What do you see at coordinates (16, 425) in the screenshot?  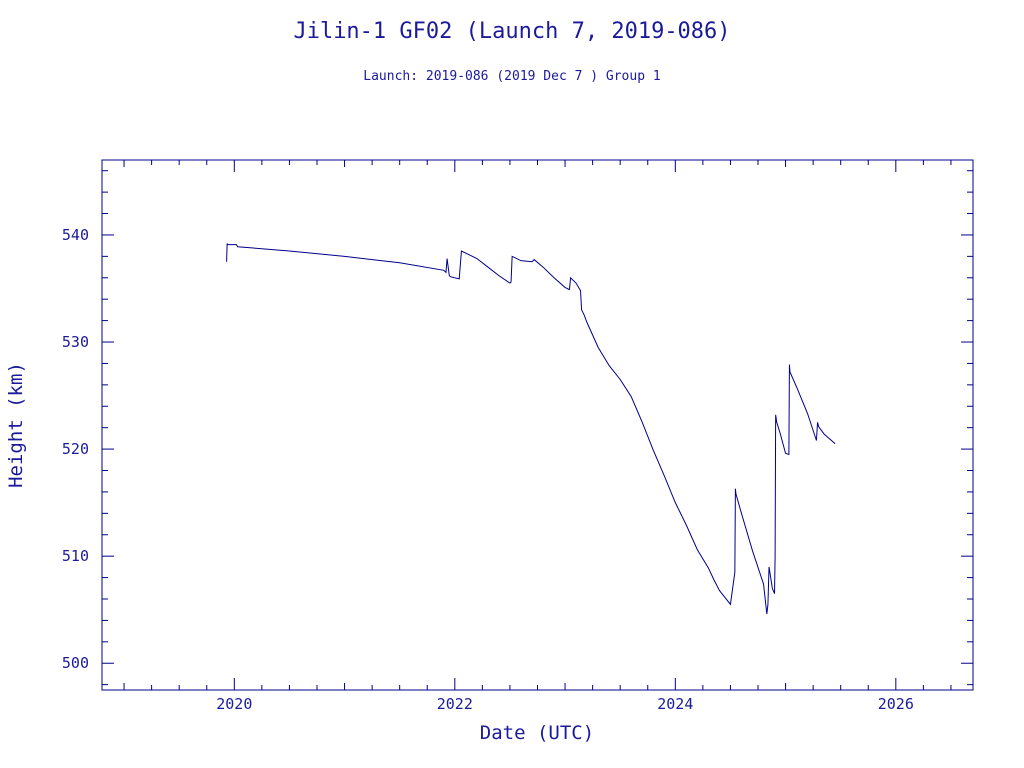 I see `y-axis-label: Height (km)` at bounding box center [16, 425].